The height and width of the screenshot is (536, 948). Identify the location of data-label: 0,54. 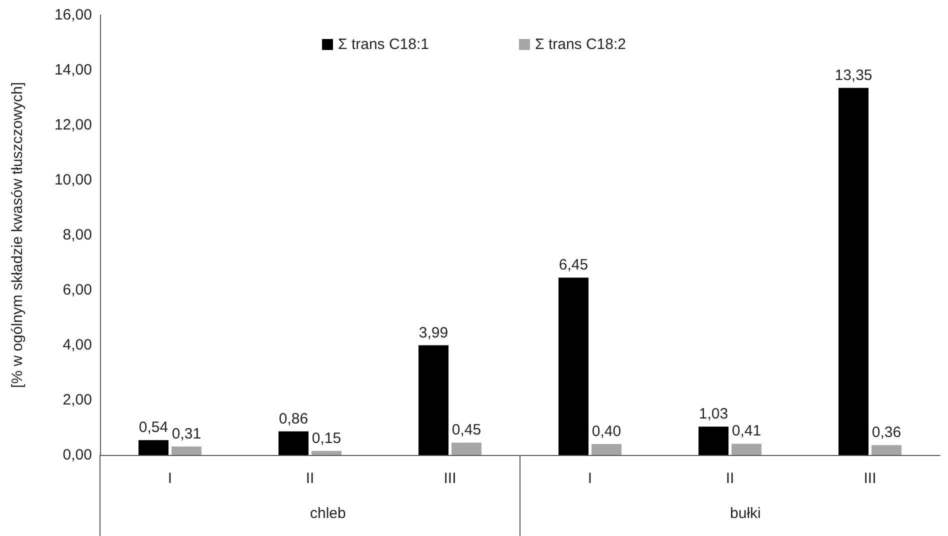
(153, 427).